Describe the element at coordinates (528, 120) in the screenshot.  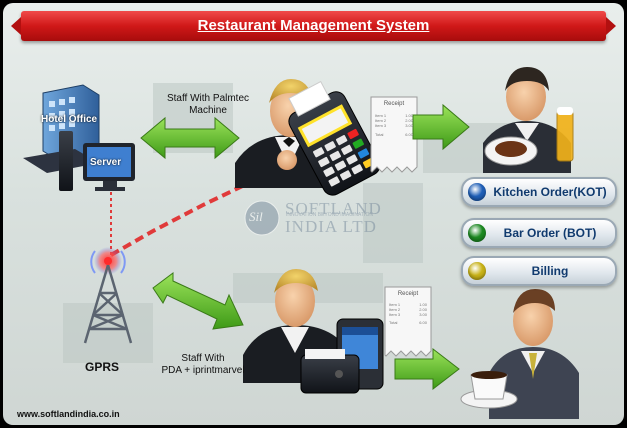
I see `customer-steak-figure` at that location.